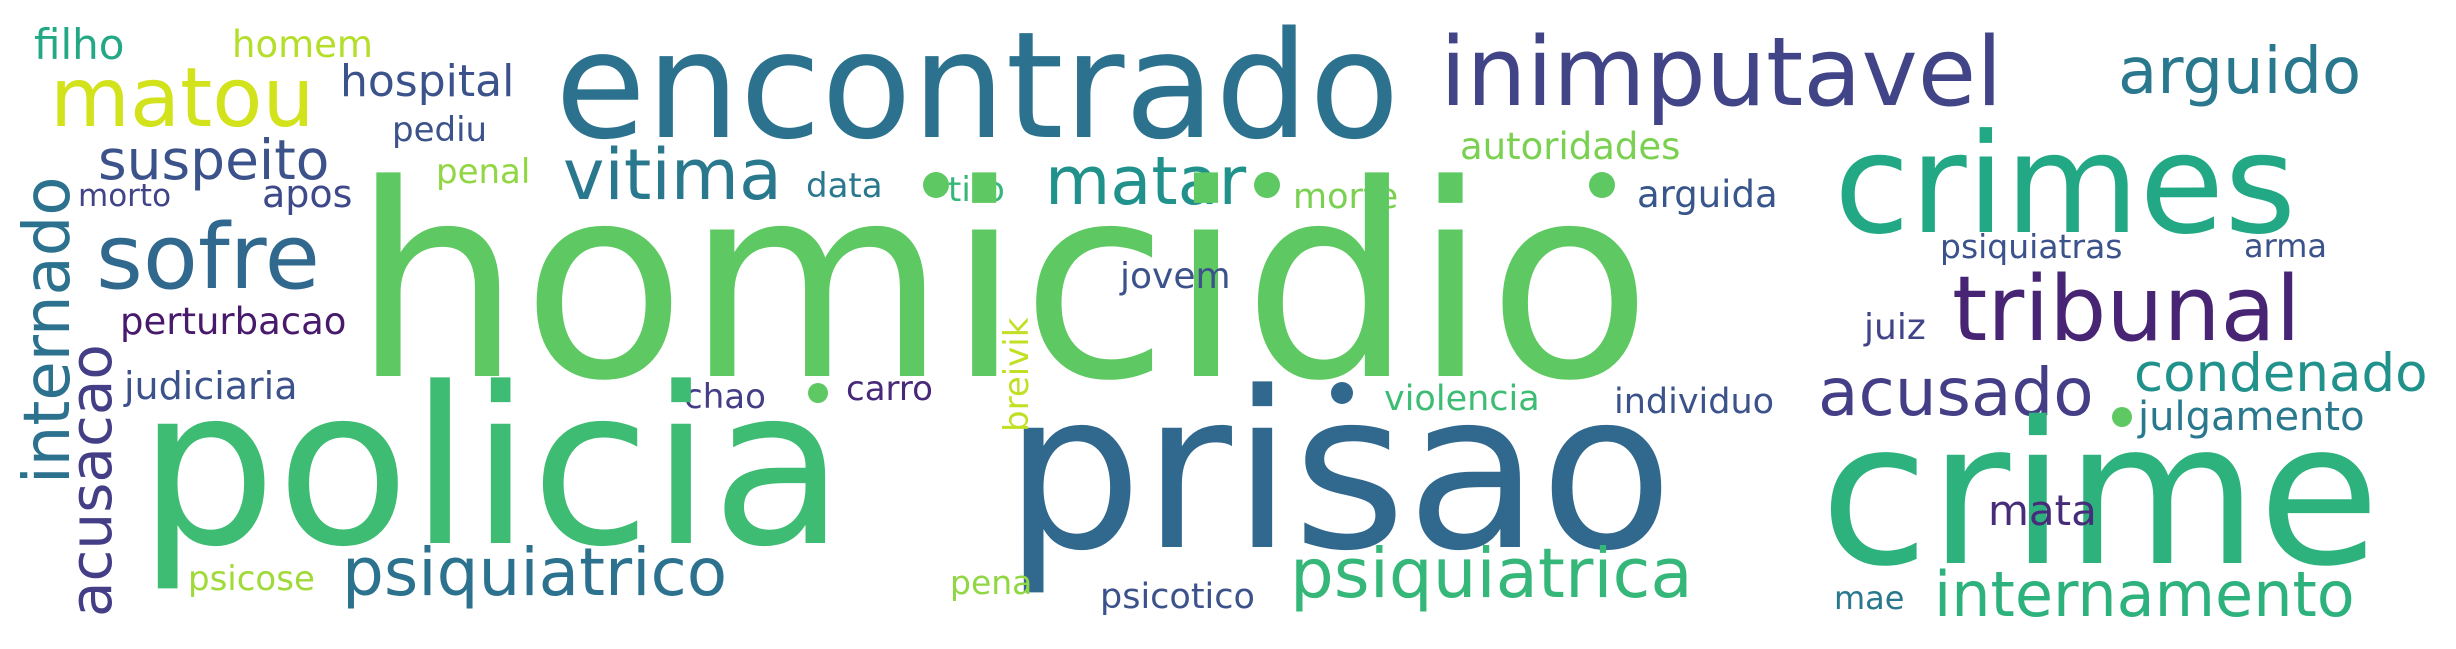 The image size is (2456, 649). What do you see at coordinates (672, 175) in the screenshot?
I see `word-vitima: vitima` at bounding box center [672, 175].